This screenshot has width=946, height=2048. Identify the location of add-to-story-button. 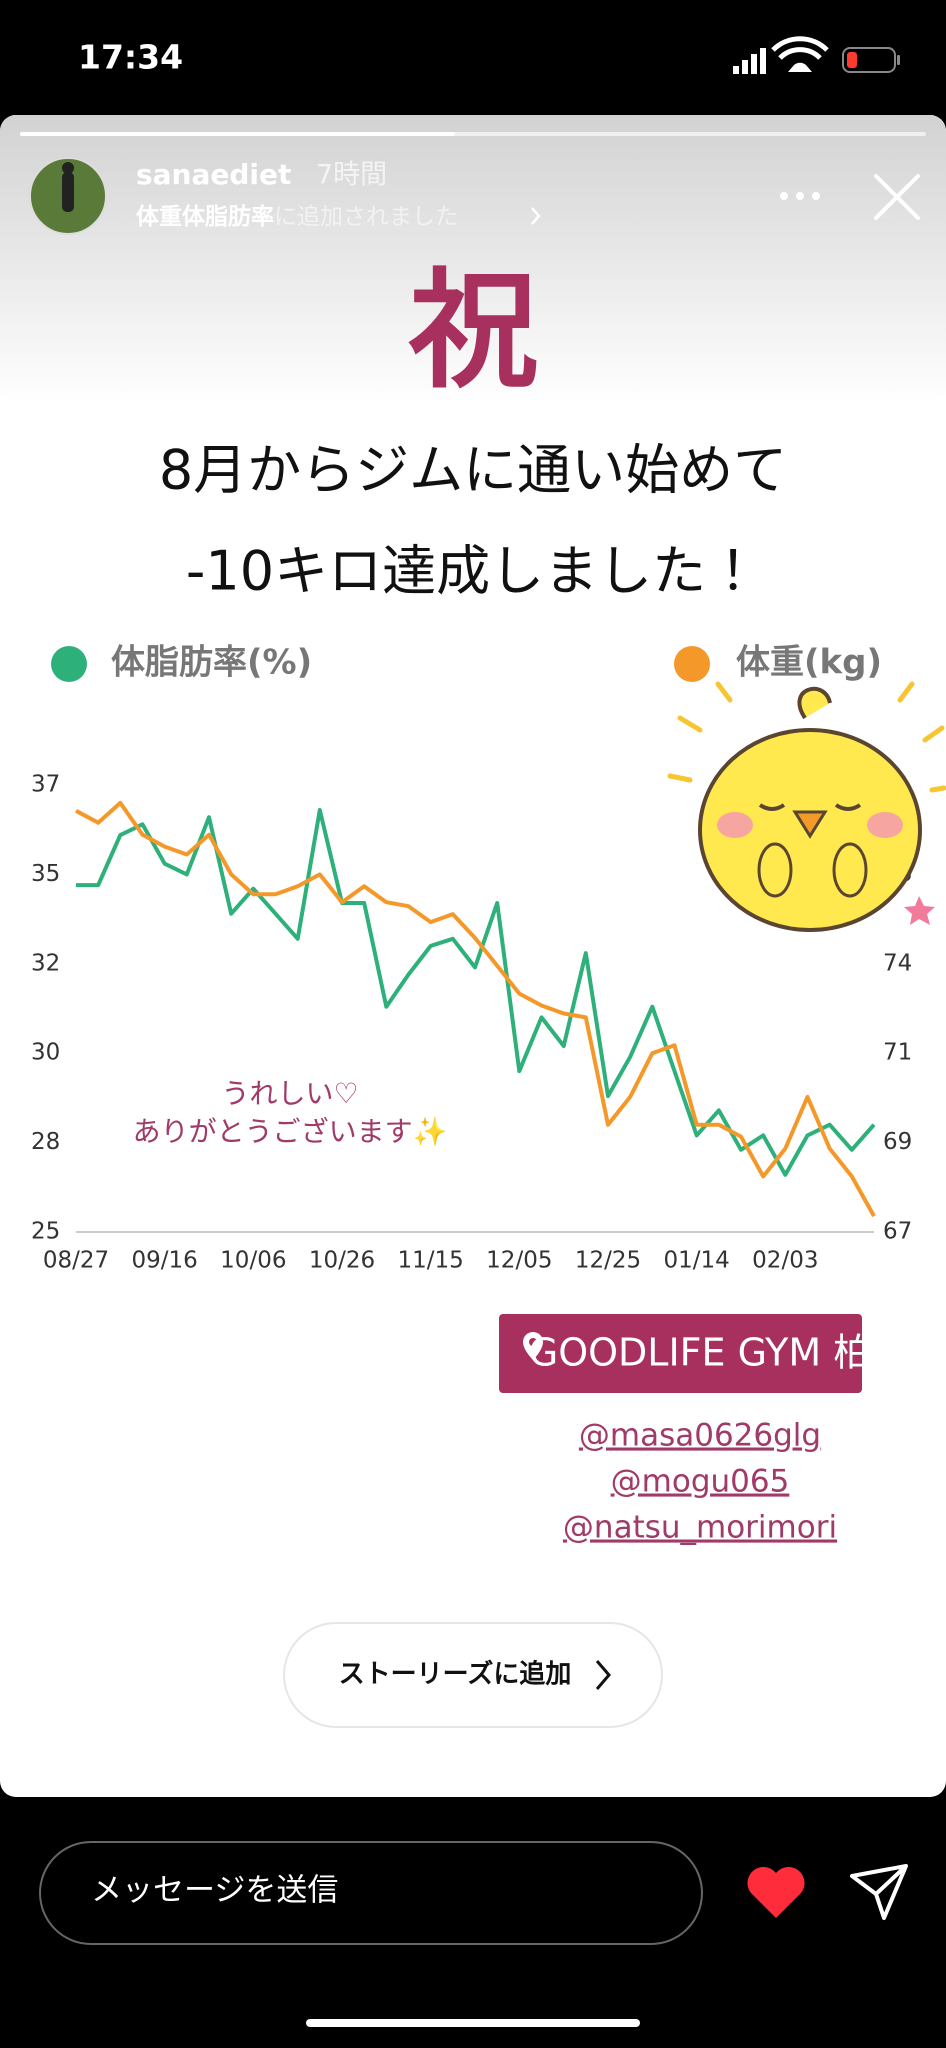
(473, 1675).